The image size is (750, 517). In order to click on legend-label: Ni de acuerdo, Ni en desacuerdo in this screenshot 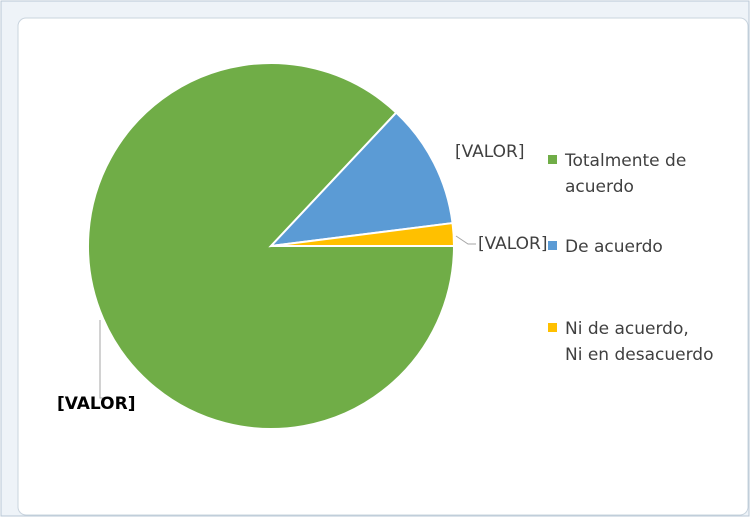, I will do `click(639, 342)`.